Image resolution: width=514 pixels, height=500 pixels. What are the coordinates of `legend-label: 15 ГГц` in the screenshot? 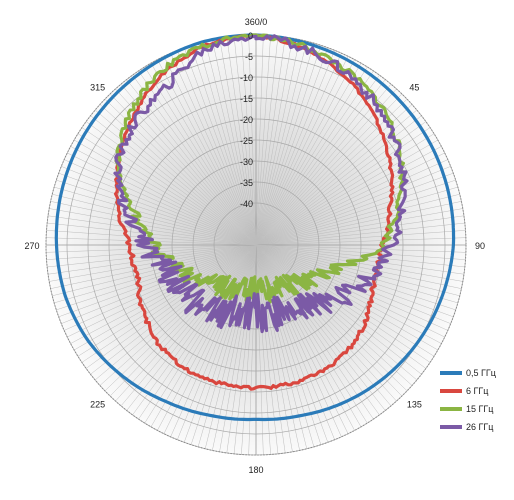 It's located at (479, 409).